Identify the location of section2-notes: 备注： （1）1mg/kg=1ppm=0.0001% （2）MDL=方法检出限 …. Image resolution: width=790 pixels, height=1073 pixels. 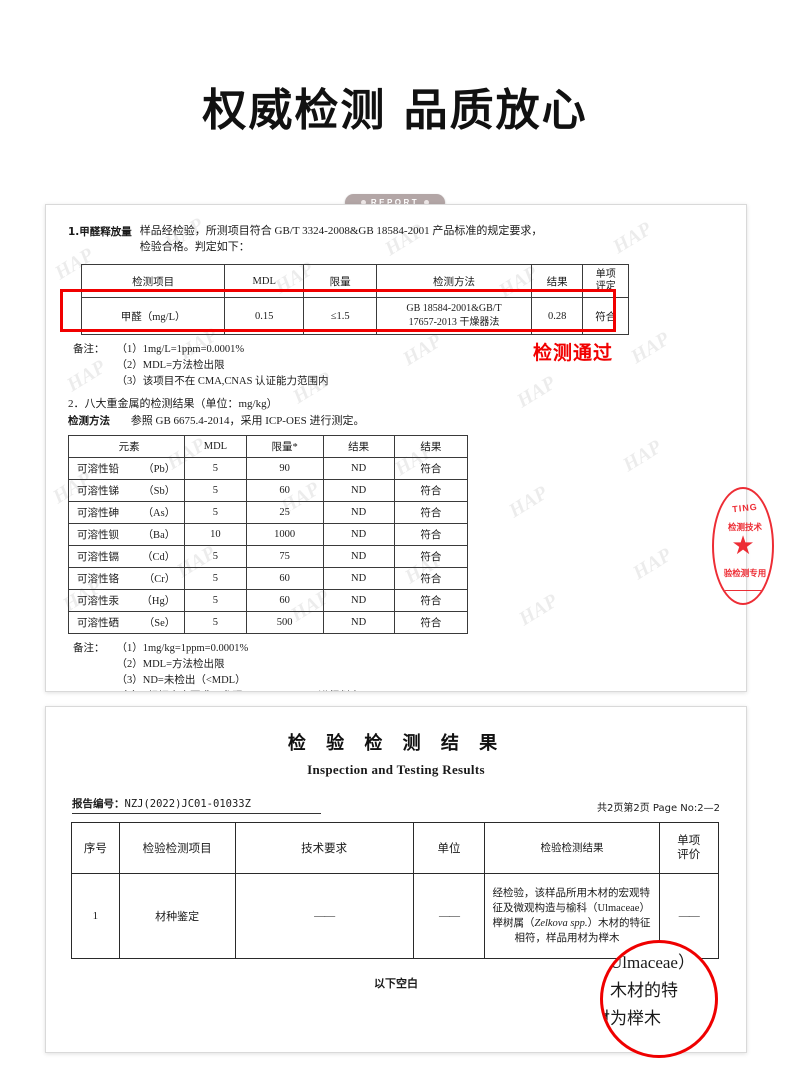
(398, 666).